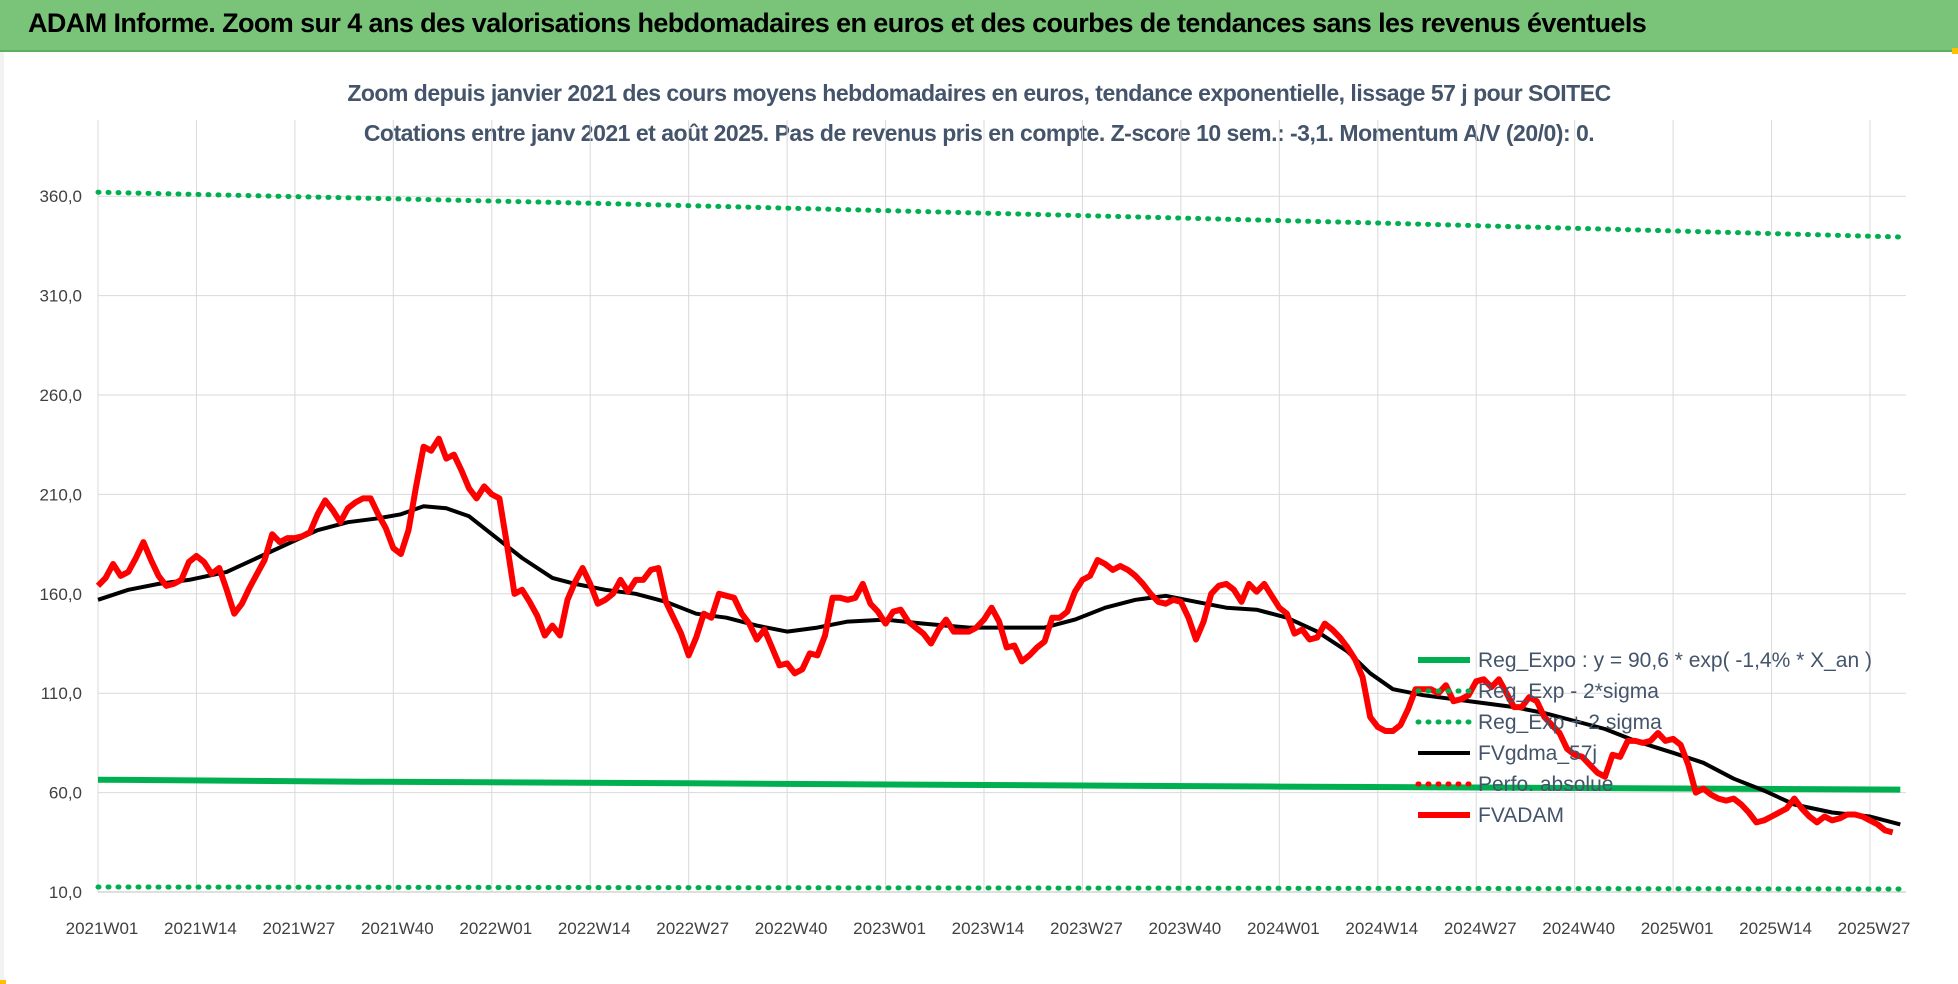 The height and width of the screenshot is (984, 1958). What do you see at coordinates (397, 928) in the screenshot?
I see `x-tick-label: 2021W40` at bounding box center [397, 928].